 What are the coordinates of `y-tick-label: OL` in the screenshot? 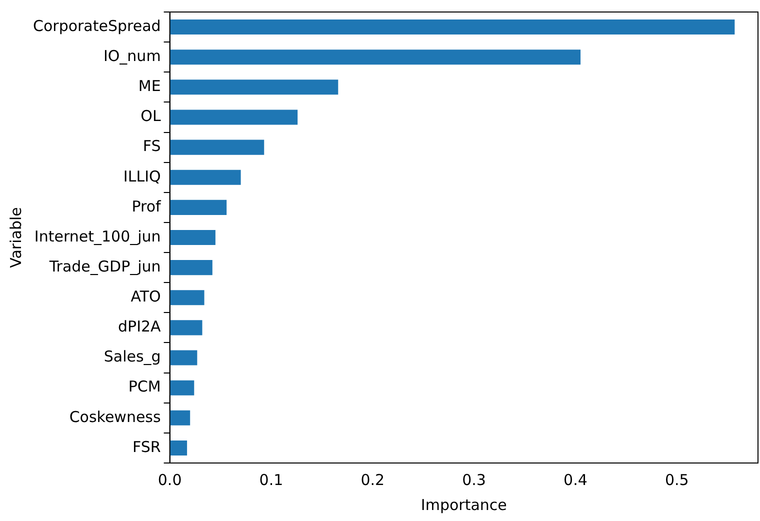 It's located at (151, 116).